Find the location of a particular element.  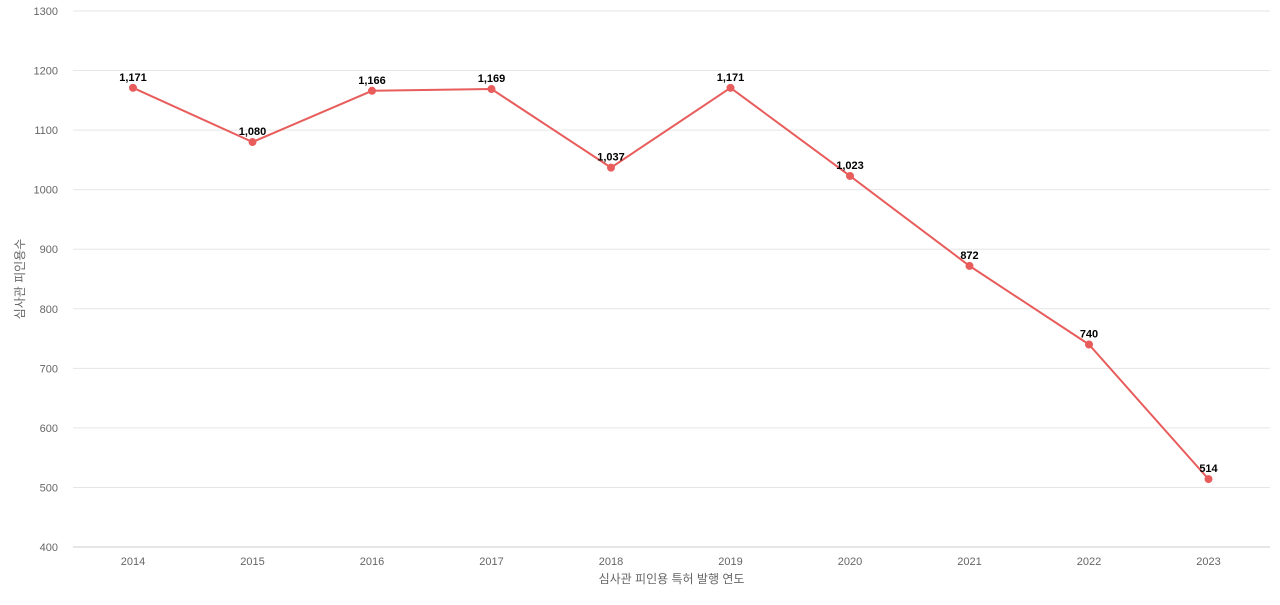

y-tick-label: 600 is located at coordinates (49, 429).